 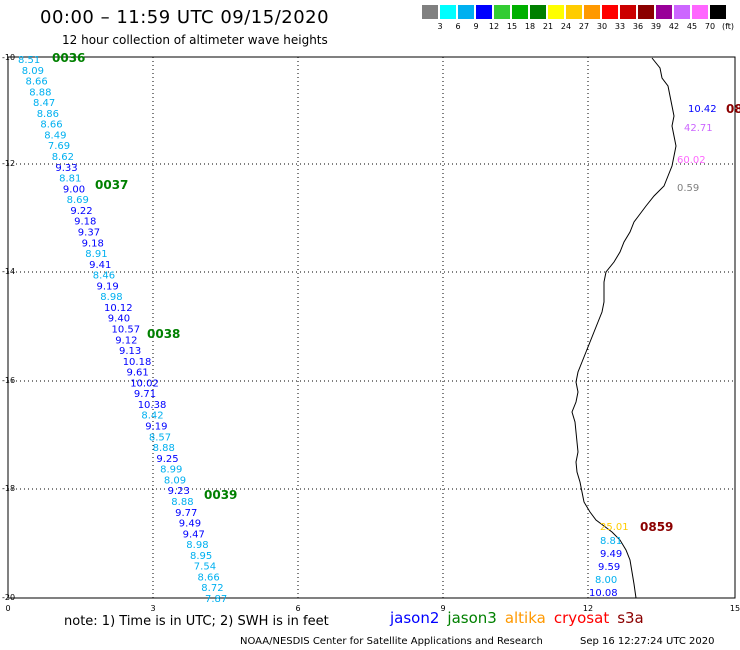 I want to click on color-scale-label: 6, so click(x=458, y=26).